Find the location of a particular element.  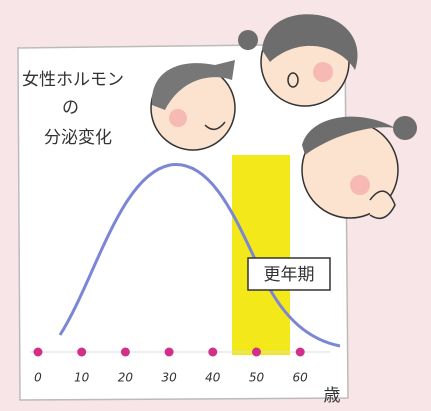

tick-label: 60 is located at coordinates (301, 378).